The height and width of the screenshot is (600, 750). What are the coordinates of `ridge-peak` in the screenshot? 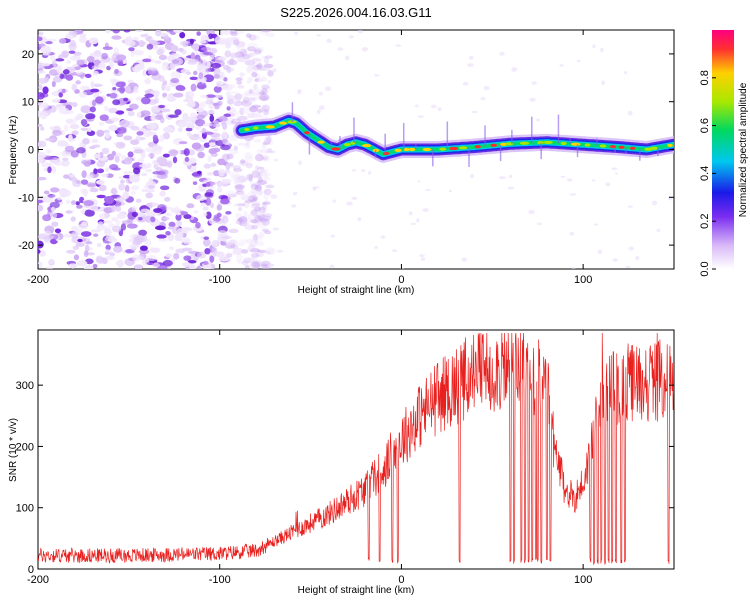 It's located at (270, 127).